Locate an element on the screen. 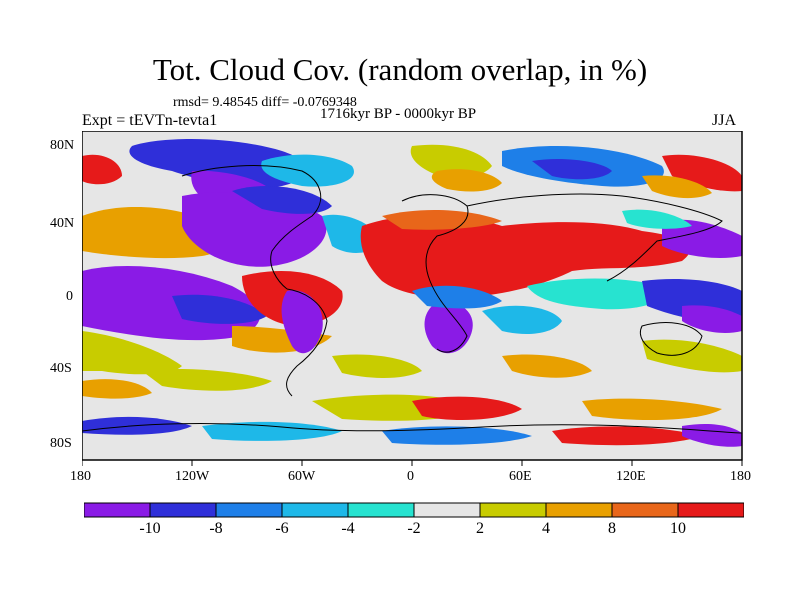 This screenshot has height=600, width=800. australia-coast is located at coordinates (671, 339).